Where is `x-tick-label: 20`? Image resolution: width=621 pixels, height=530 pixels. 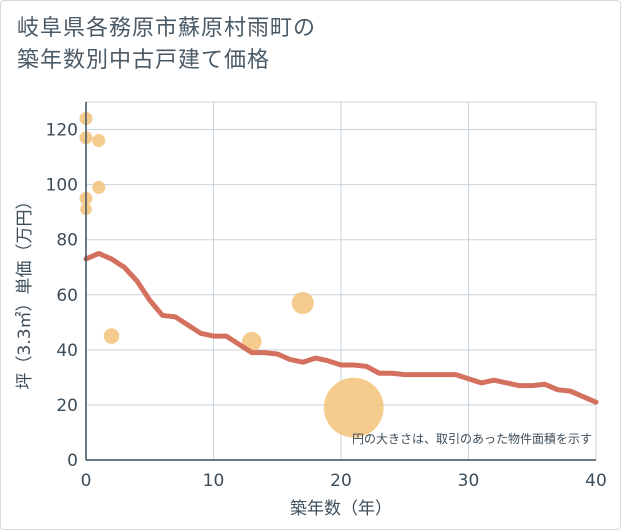
x-tick-label: 20 is located at coordinates (341, 481).